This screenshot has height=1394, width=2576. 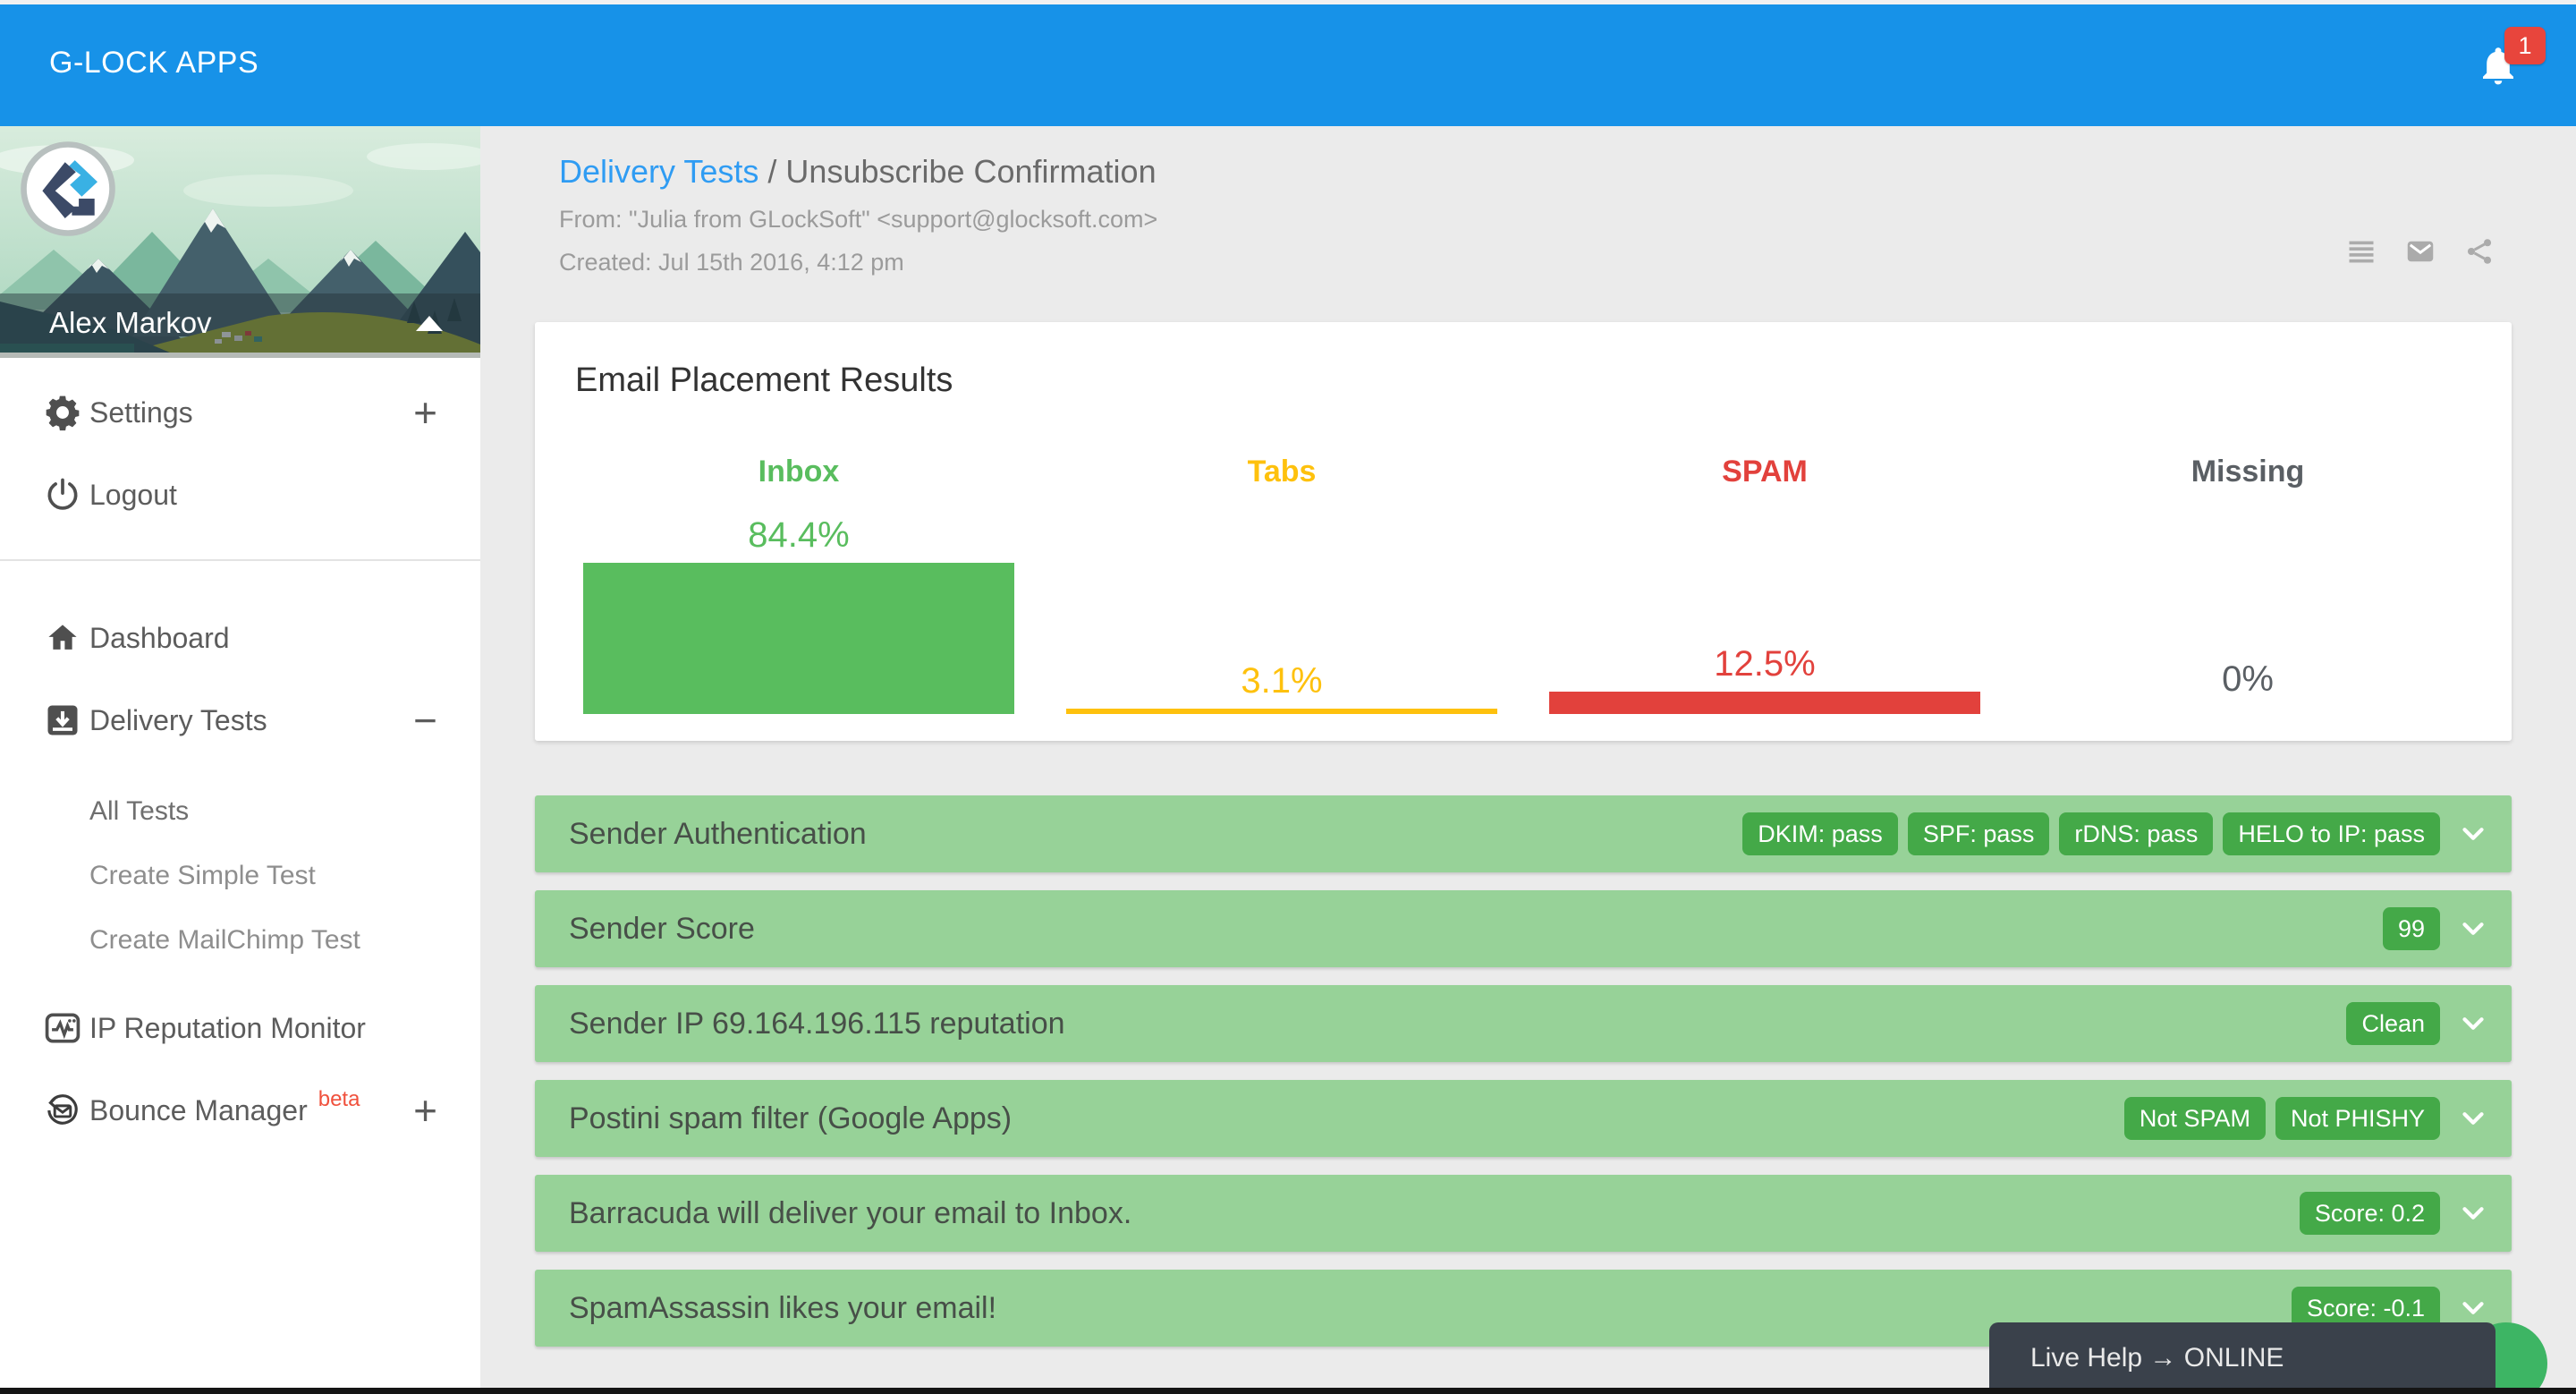 I want to click on chart-column-spam: SPAM 12.5%, so click(x=1764, y=584).